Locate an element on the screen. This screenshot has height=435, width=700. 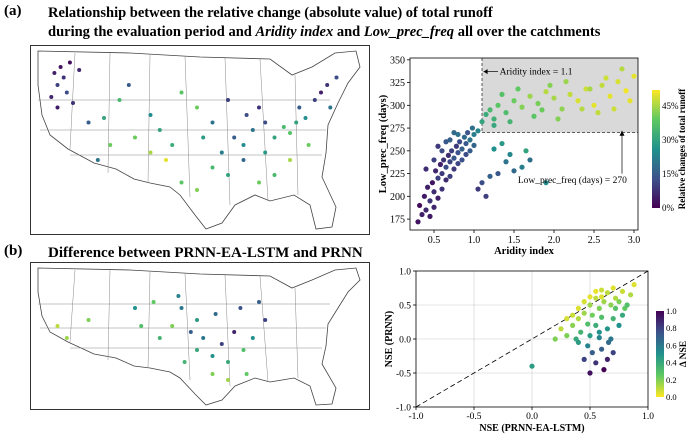
y-tick-label: -0.5 is located at coordinates (403, 375).